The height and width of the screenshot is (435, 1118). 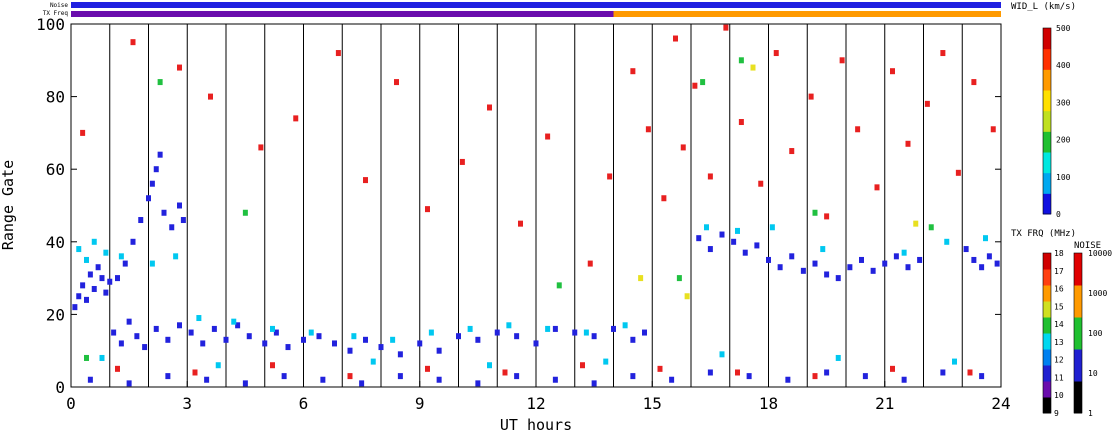 I want to click on x-tick-label: 3, so click(x=187, y=403).